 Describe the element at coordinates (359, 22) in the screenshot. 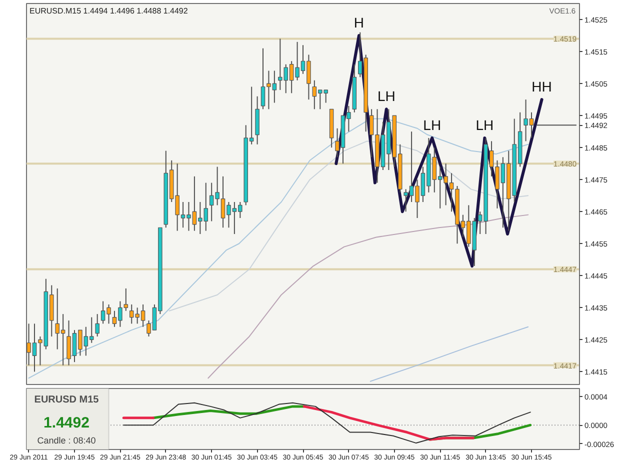

I see `annotation: H` at that location.